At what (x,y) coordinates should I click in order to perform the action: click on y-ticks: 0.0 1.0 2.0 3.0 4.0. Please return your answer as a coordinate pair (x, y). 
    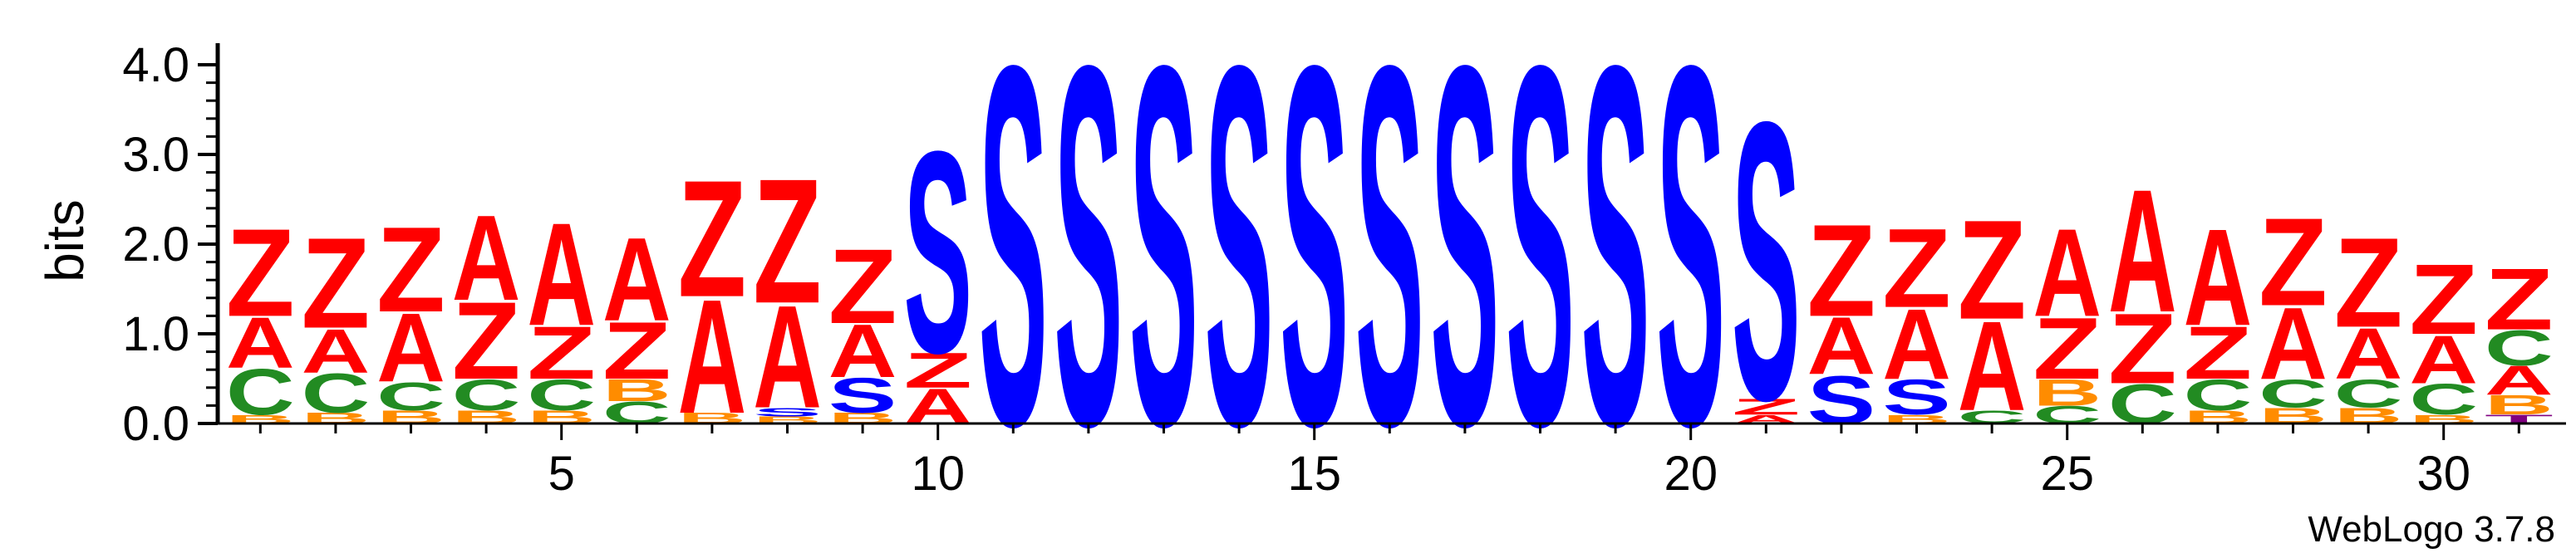
    Looking at the image, I should click on (170, 244).